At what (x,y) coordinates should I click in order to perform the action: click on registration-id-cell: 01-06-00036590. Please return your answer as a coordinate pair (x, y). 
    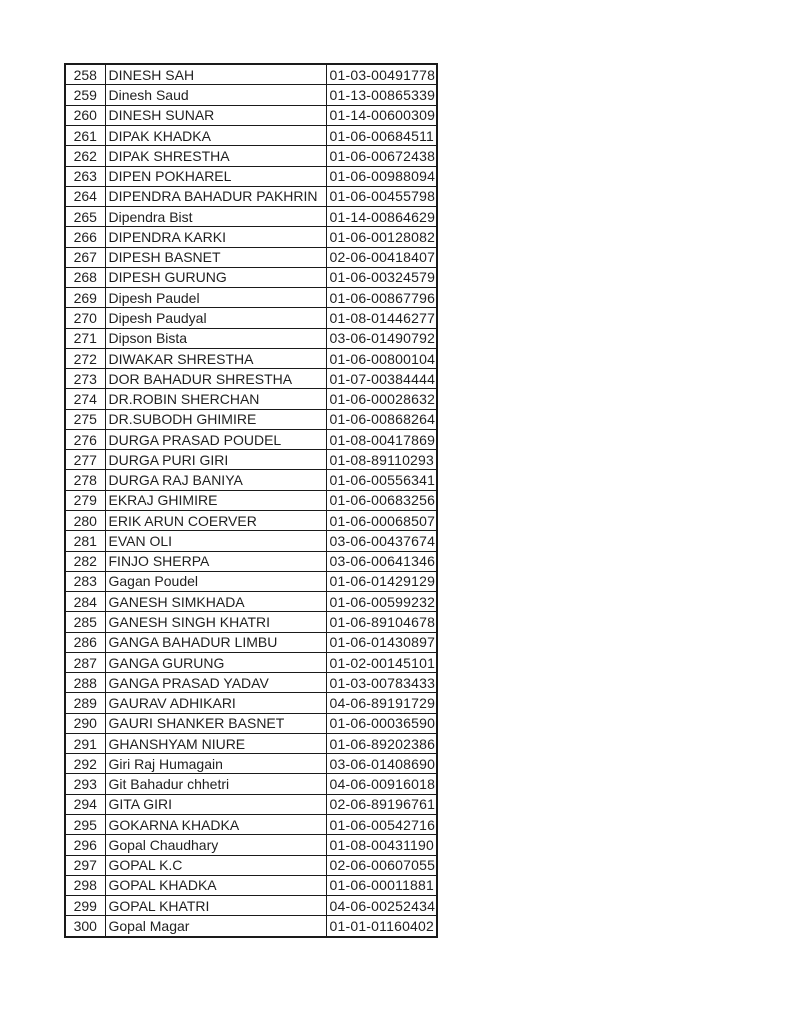
    Looking at the image, I should click on (381, 723).